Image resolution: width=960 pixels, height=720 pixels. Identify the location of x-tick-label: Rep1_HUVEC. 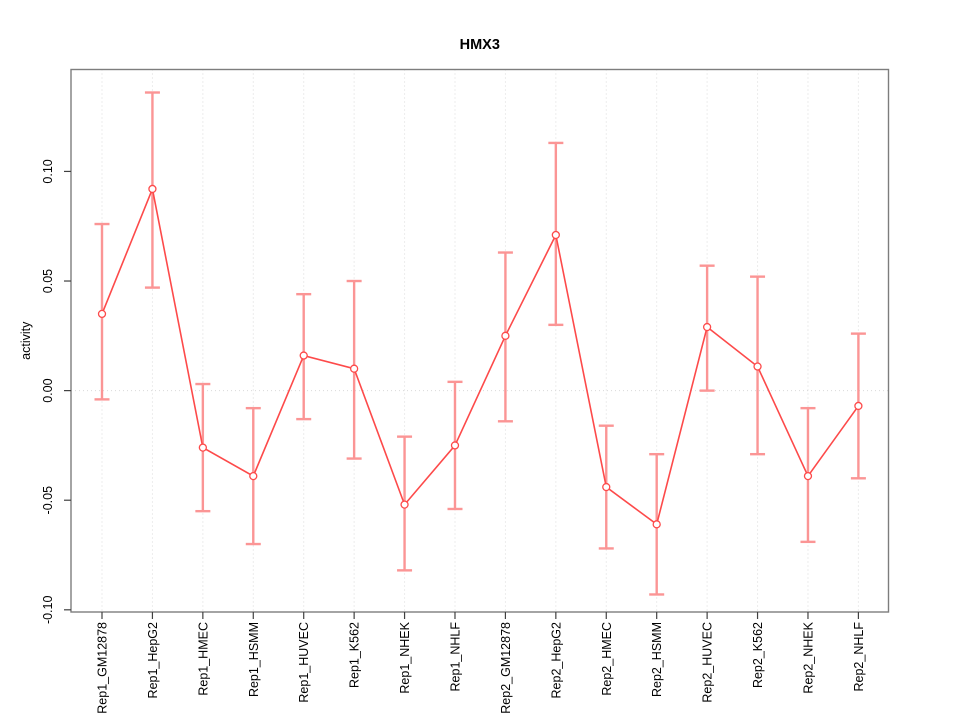
(304, 662).